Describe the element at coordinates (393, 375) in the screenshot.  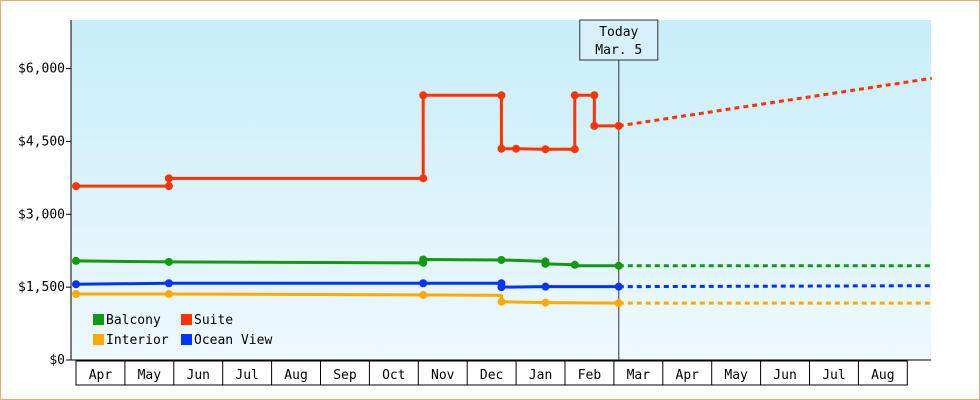
I see `x-tick-label: Oct` at that location.